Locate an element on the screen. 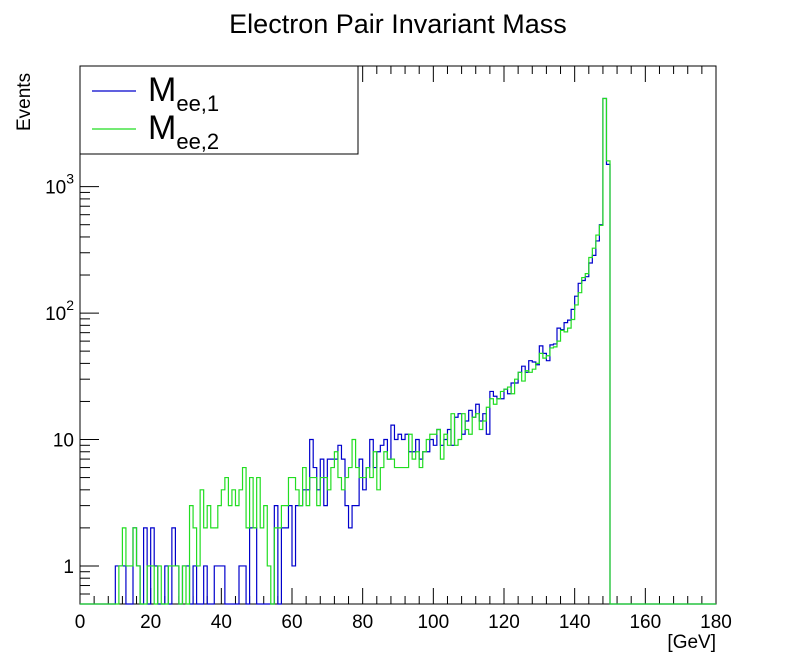 The width and height of the screenshot is (796, 672). x-tick-label: 60 is located at coordinates (291, 622).